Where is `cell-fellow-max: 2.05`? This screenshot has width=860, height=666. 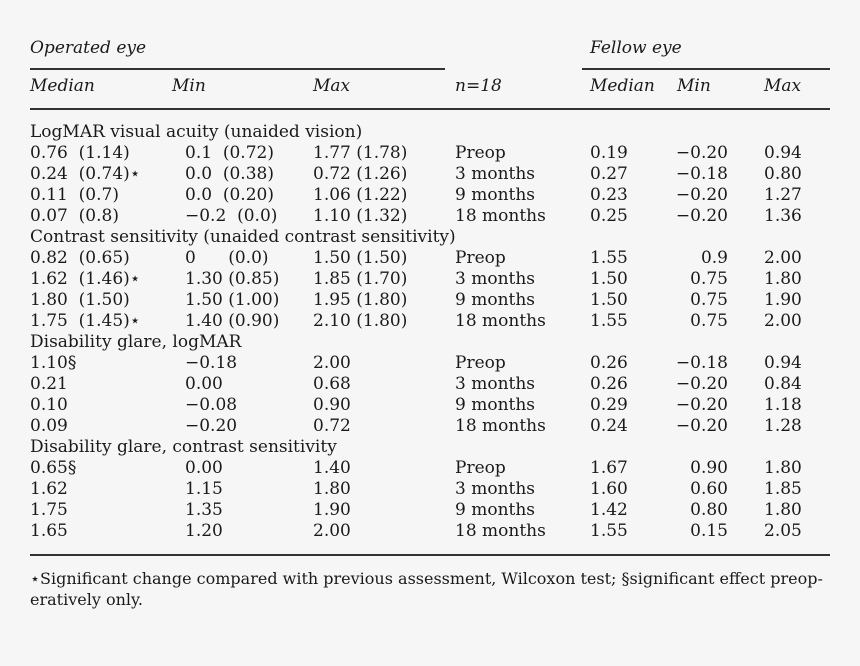 cell-fellow-max: 2.05 is located at coordinates (783, 531).